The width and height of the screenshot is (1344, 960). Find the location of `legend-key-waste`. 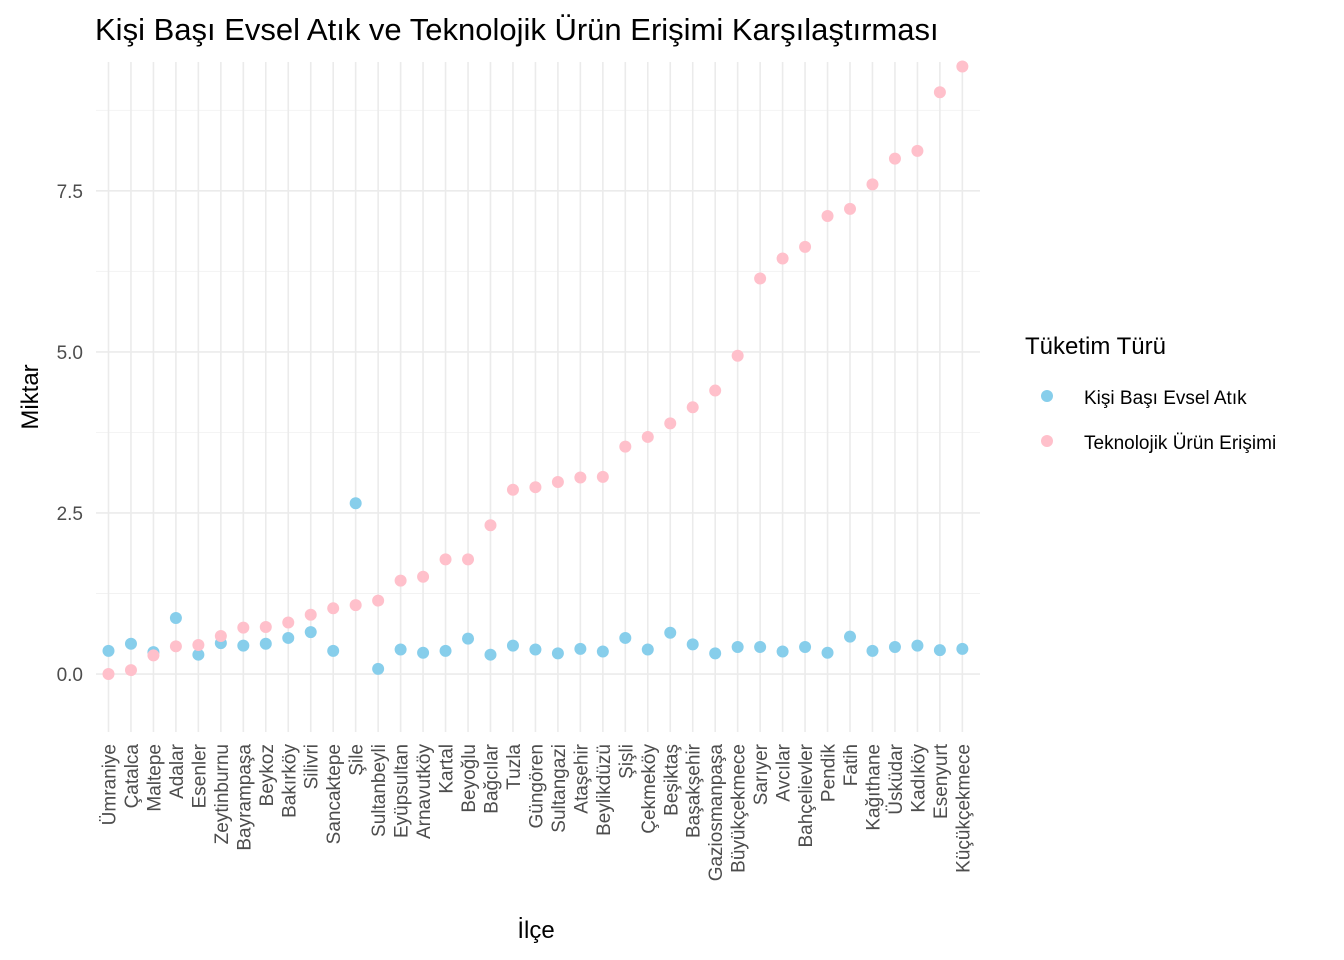

legend-key-waste is located at coordinates (1047, 396).